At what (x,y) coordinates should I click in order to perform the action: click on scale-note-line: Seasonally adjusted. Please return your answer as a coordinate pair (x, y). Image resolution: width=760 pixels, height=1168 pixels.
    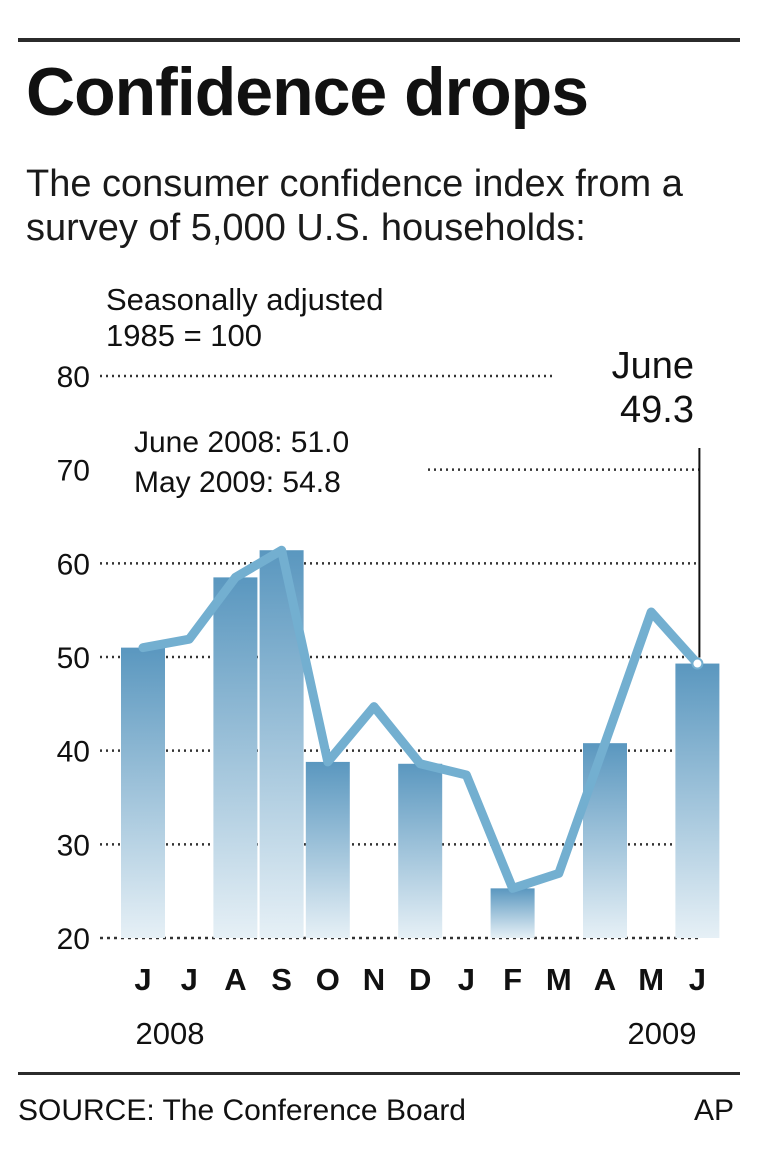
    Looking at the image, I should click on (244, 299).